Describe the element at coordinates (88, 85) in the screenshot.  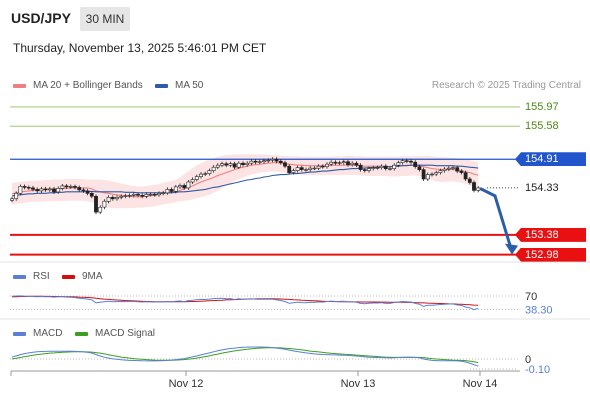
I see `ma20-legend-label: MA 20 + Bollinger Bands` at that location.